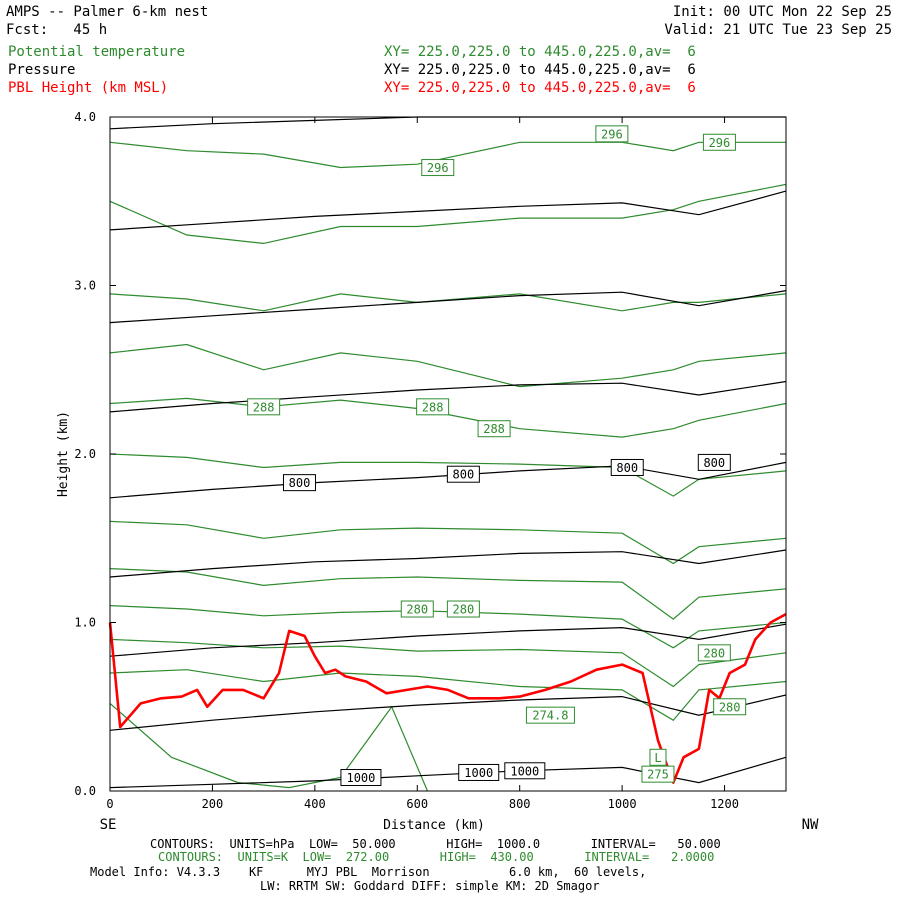 This screenshot has height=900, width=900. I want to click on pbl-height-line, so click(447, 698).